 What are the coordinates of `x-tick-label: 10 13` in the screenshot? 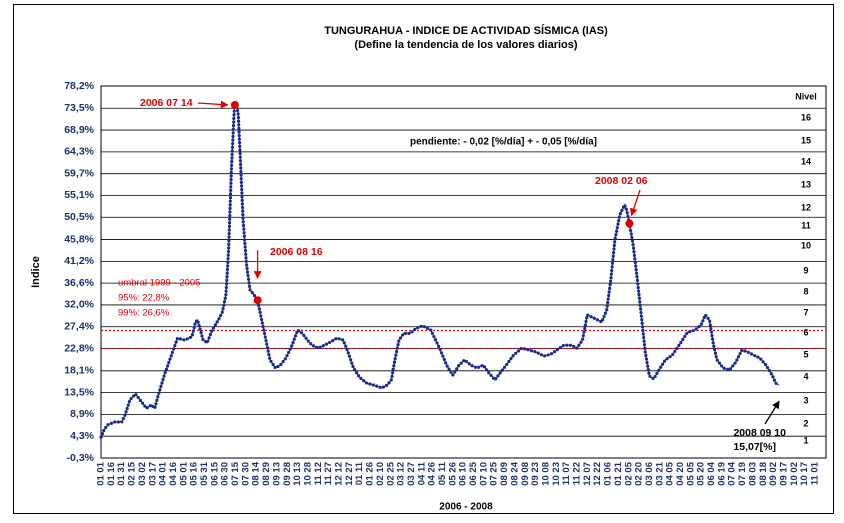 It's located at (297, 474).